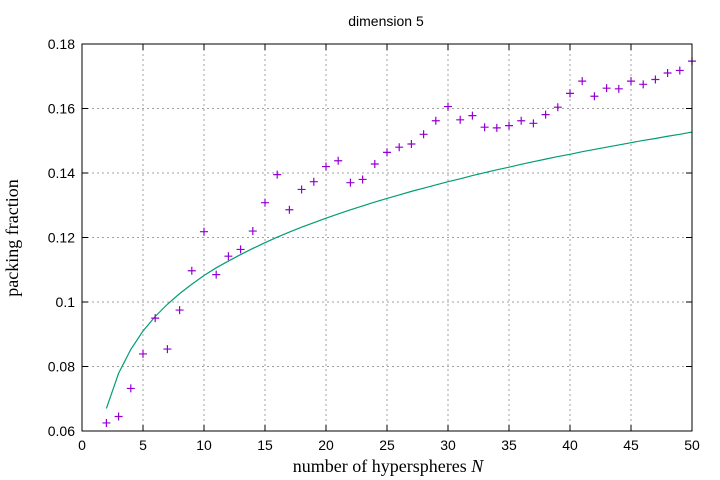 Image resolution: width=720 pixels, height=480 pixels. Describe the element at coordinates (570, 445) in the screenshot. I see `x-tick-label: 40` at that location.